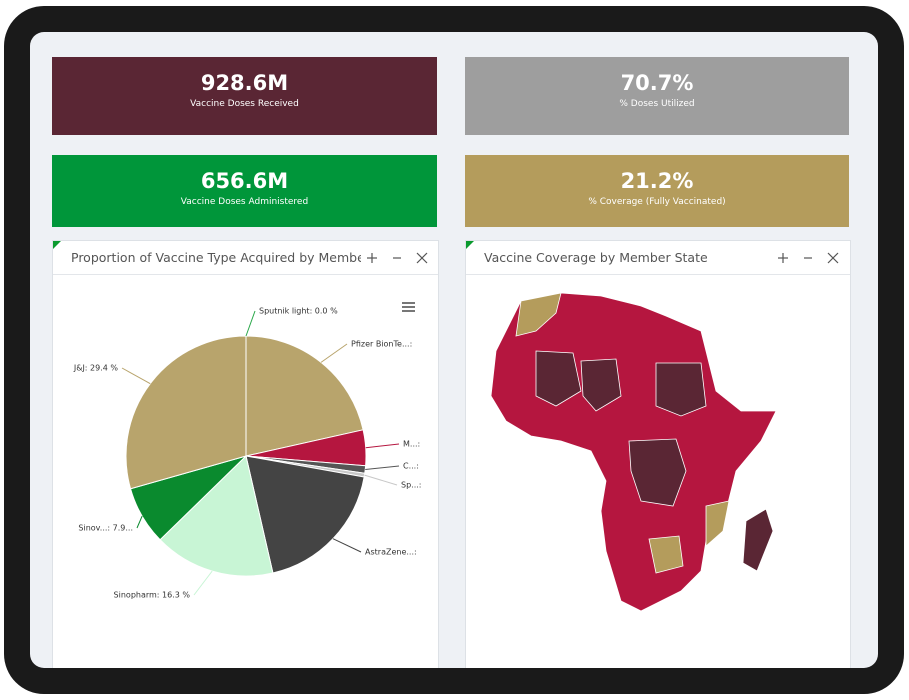 This screenshot has height=700, width=909. What do you see at coordinates (657, 104) in the screenshot?
I see `kpi-label: % Doses Utilized` at bounding box center [657, 104].